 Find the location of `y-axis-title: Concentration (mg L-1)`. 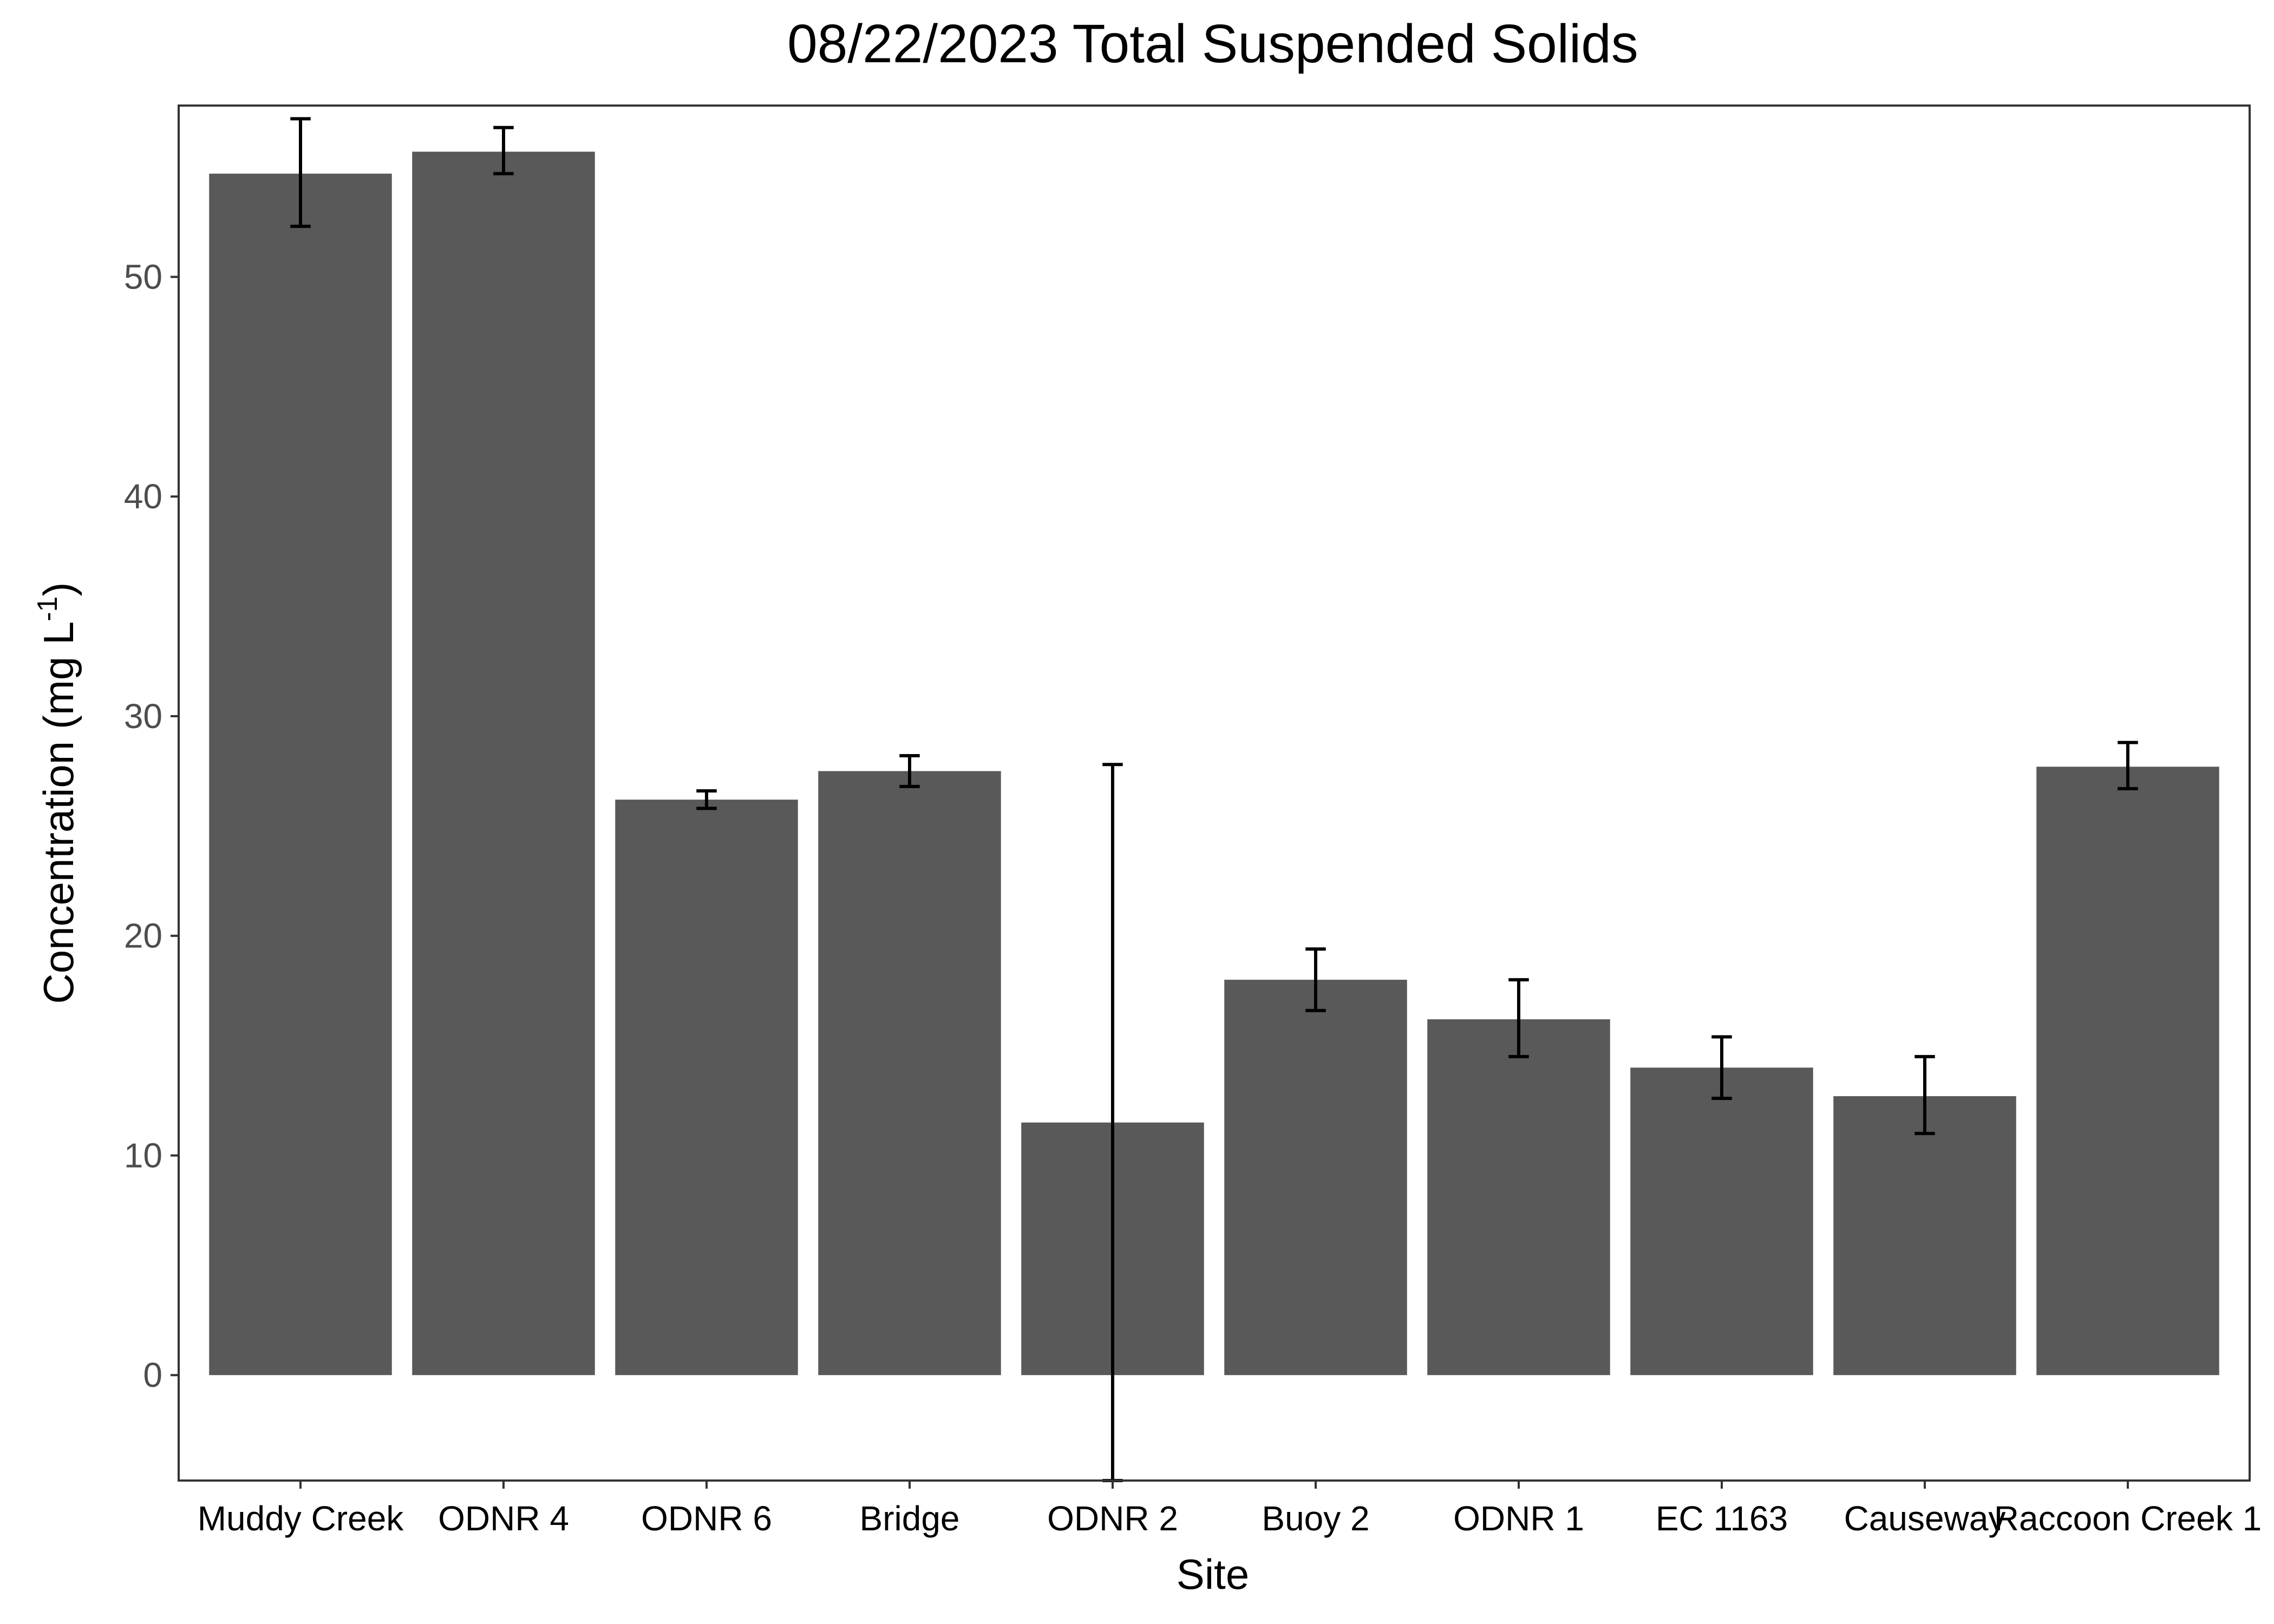

y-axis-title: Concentration (mg L-1) is located at coordinates (57, 793).